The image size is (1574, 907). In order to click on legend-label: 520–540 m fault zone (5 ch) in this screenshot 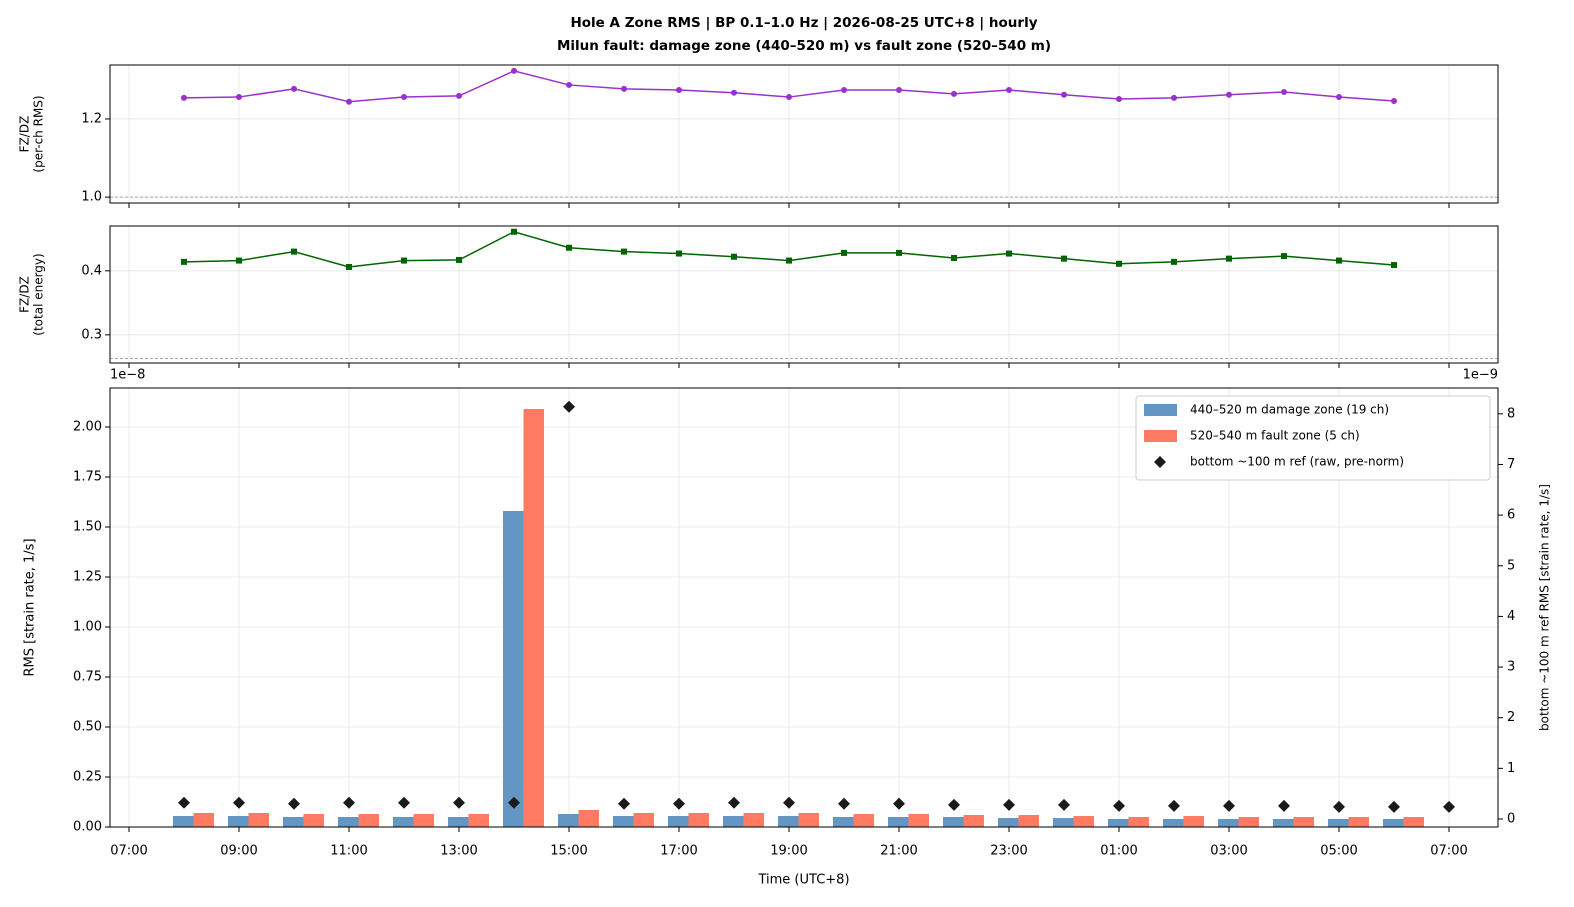, I will do `click(1275, 436)`.